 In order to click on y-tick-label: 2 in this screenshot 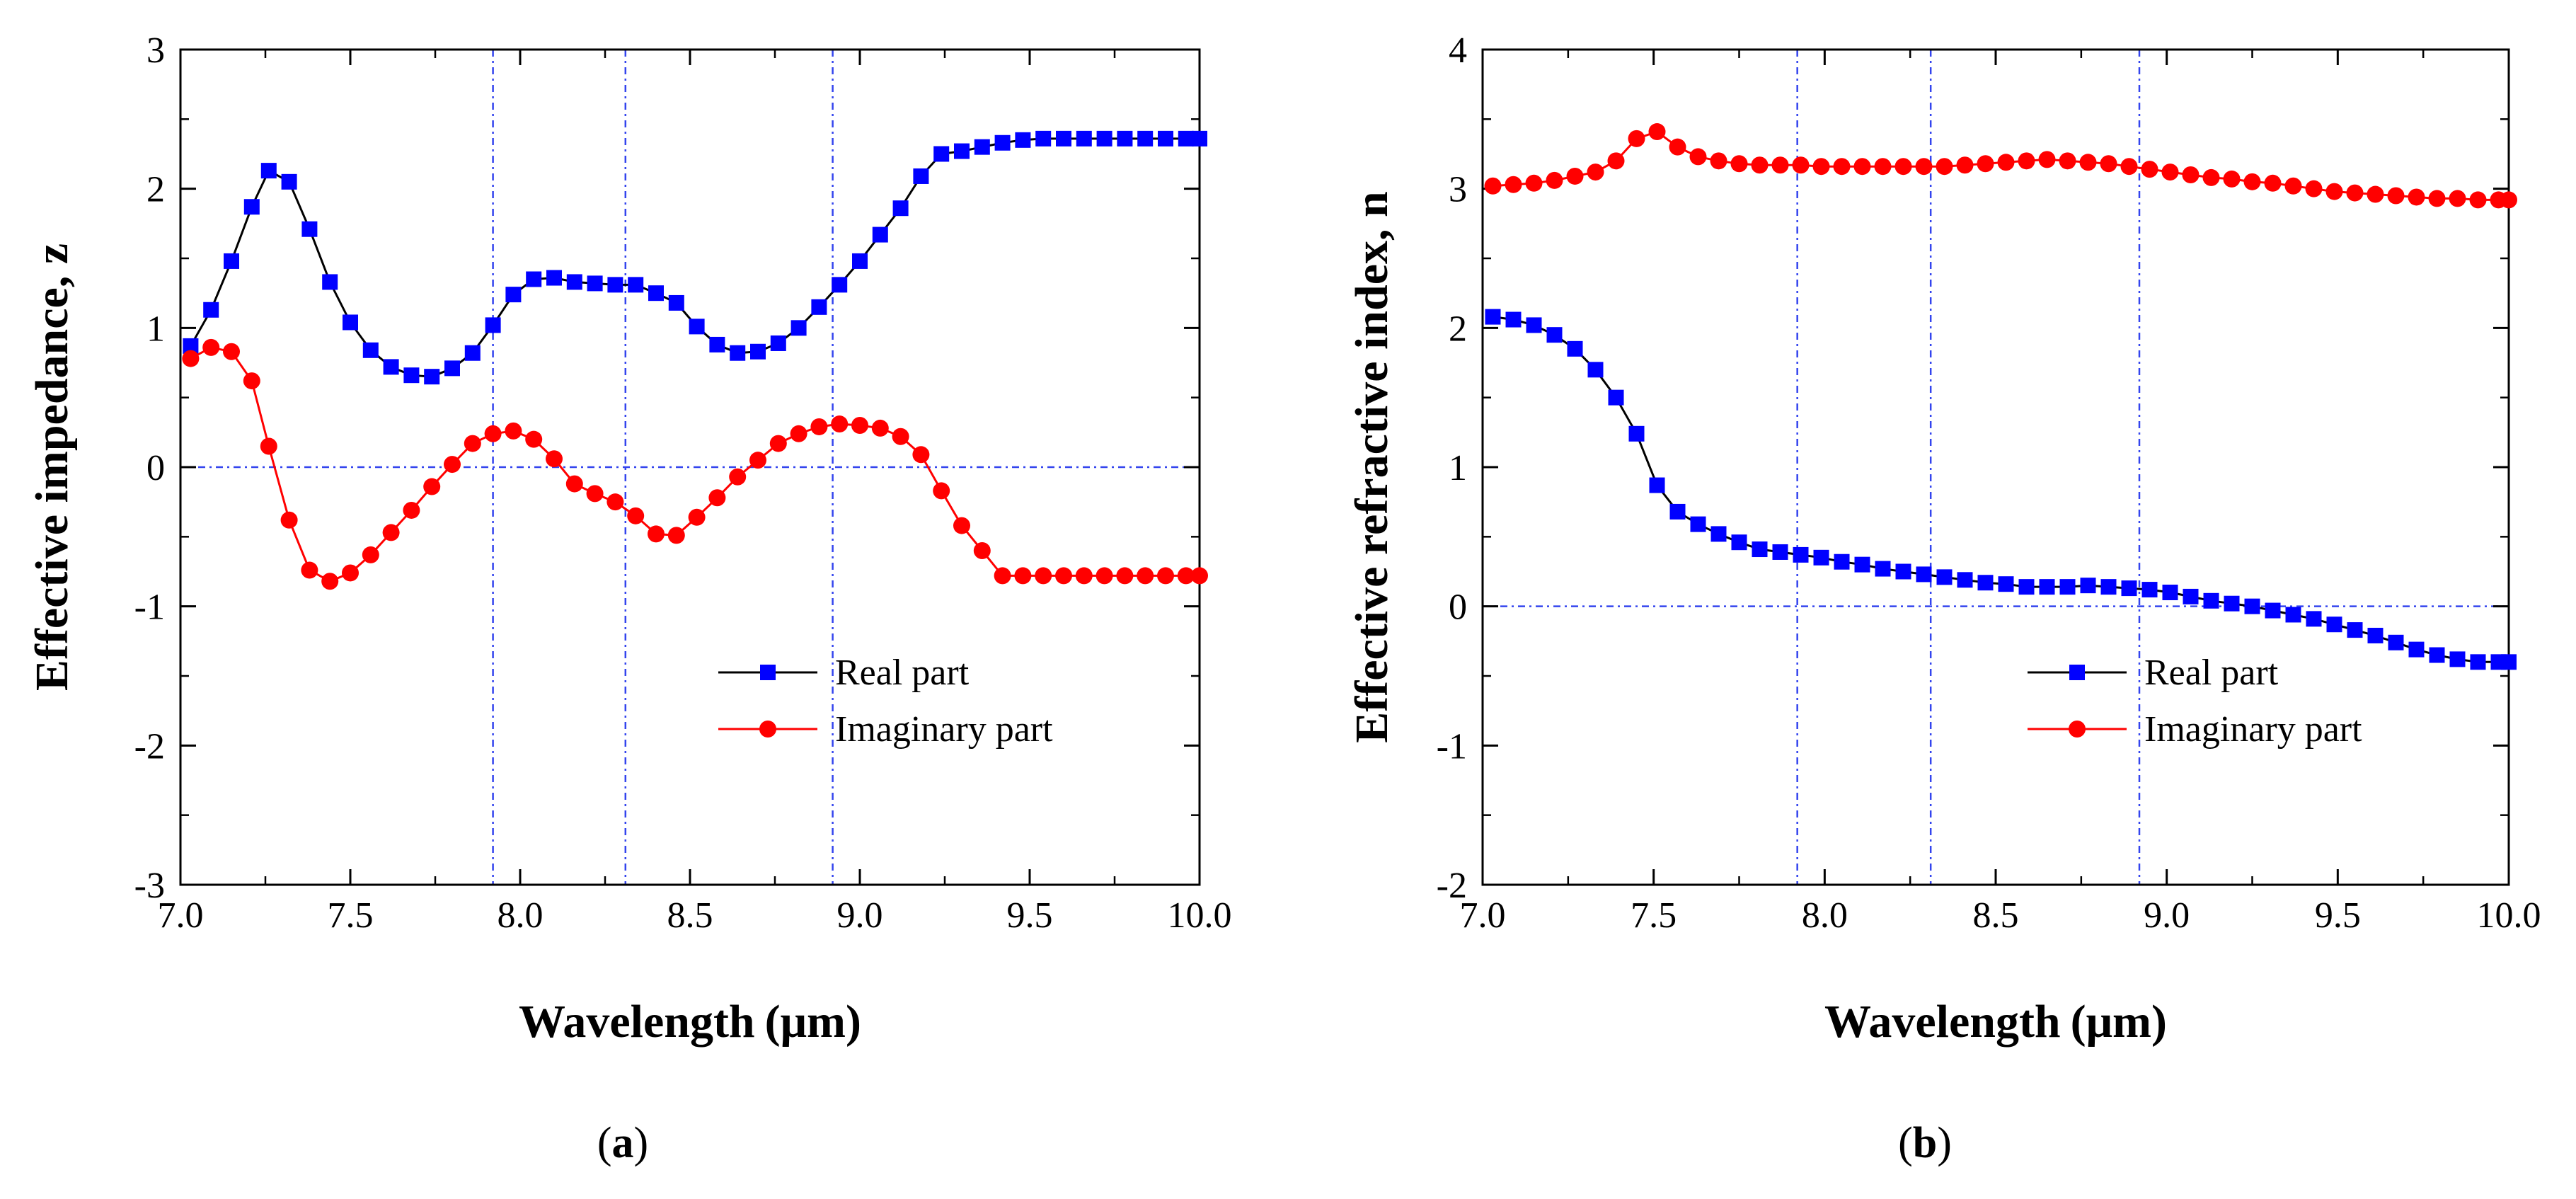, I will do `click(155, 190)`.